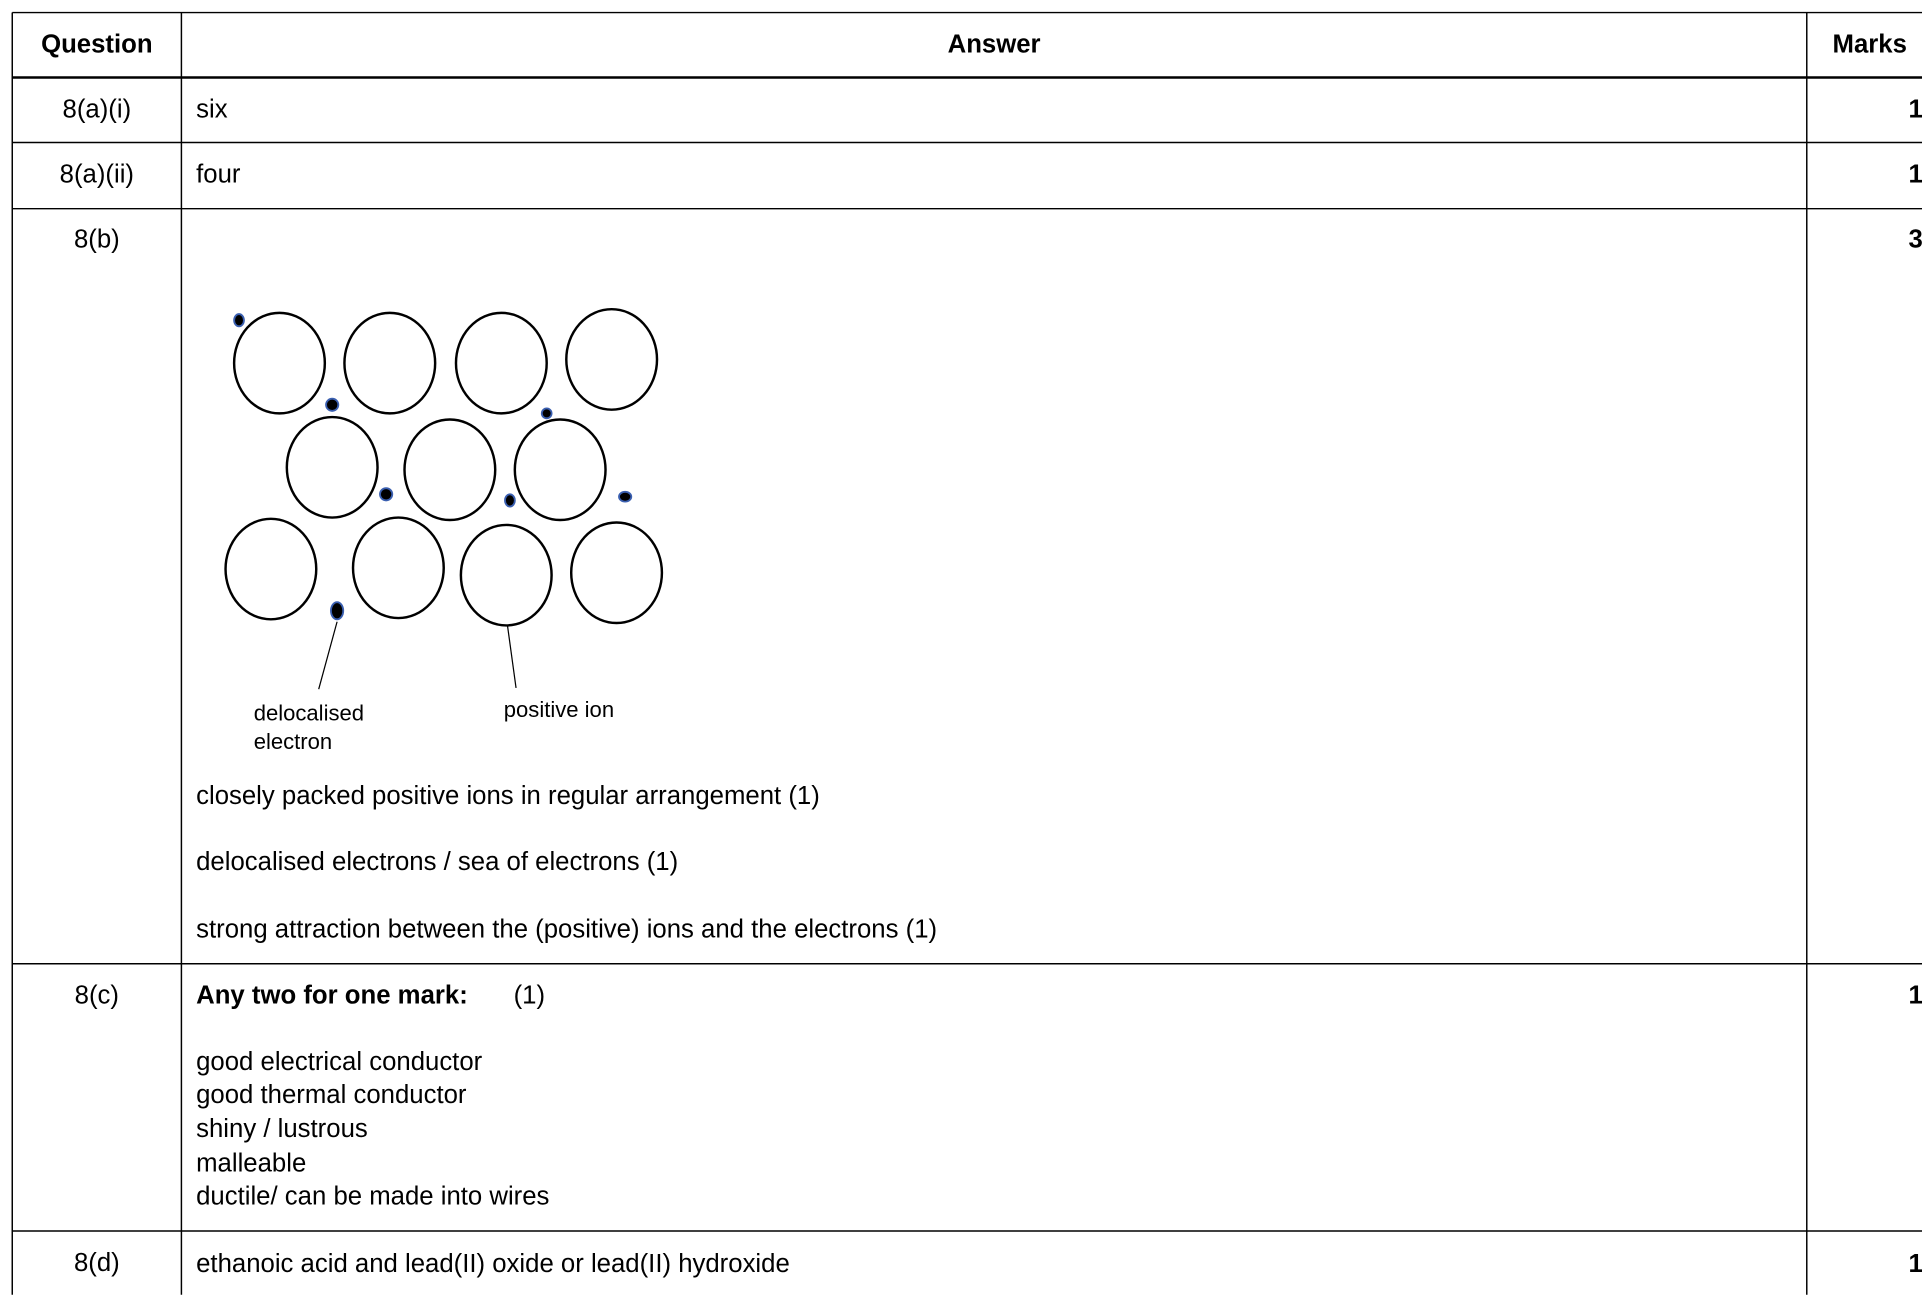  Describe the element at coordinates (529, 996) in the screenshot. I see `answer-heading-mark: (1)` at that location.